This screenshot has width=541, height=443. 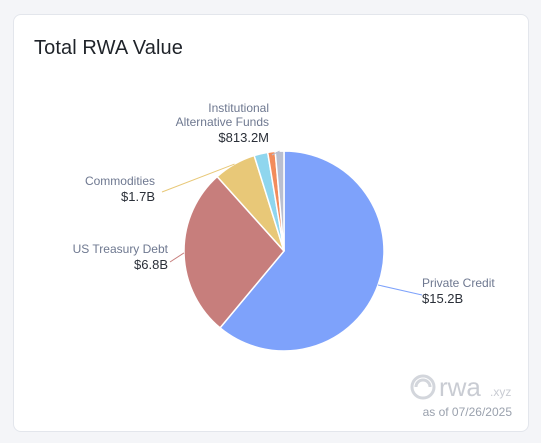 I want to click on as-of-date: as of 07/26/2025, so click(x=467, y=412).